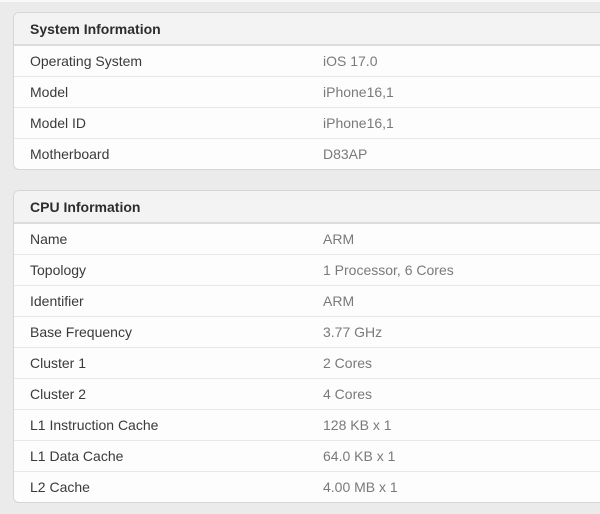 The width and height of the screenshot is (600, 514). Describe the element at coordinates (307, 300) in the screenshot. I see `table-row: Identifier ARM` at that location.